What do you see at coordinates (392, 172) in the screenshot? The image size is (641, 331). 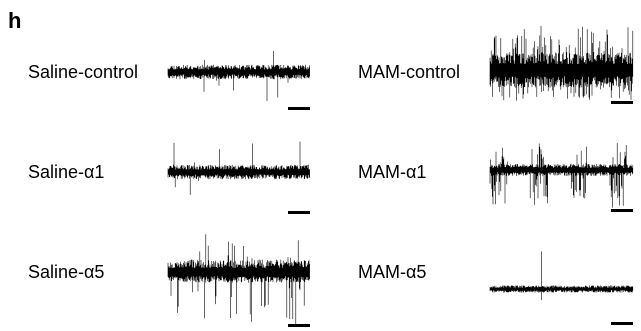 I see `label-mam-alpha1: MAM-α1` at bounding box center [392, 172].